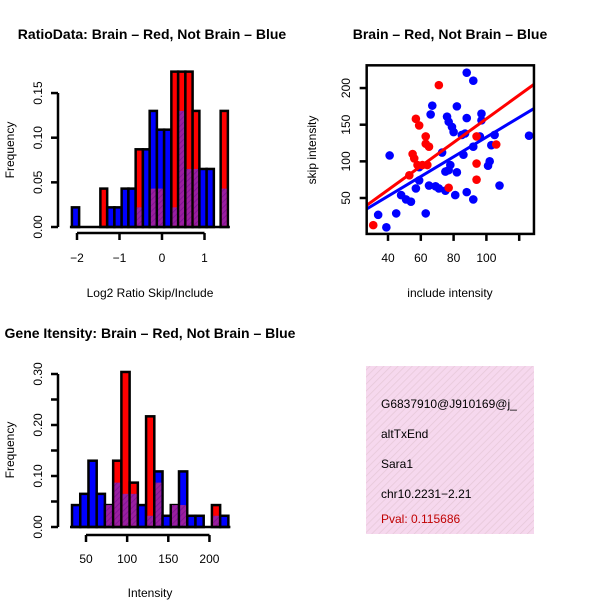 This screenshot has height=600, width=600. I want to click on info-id: G6837910@J910169@j_, so click(449, 404).